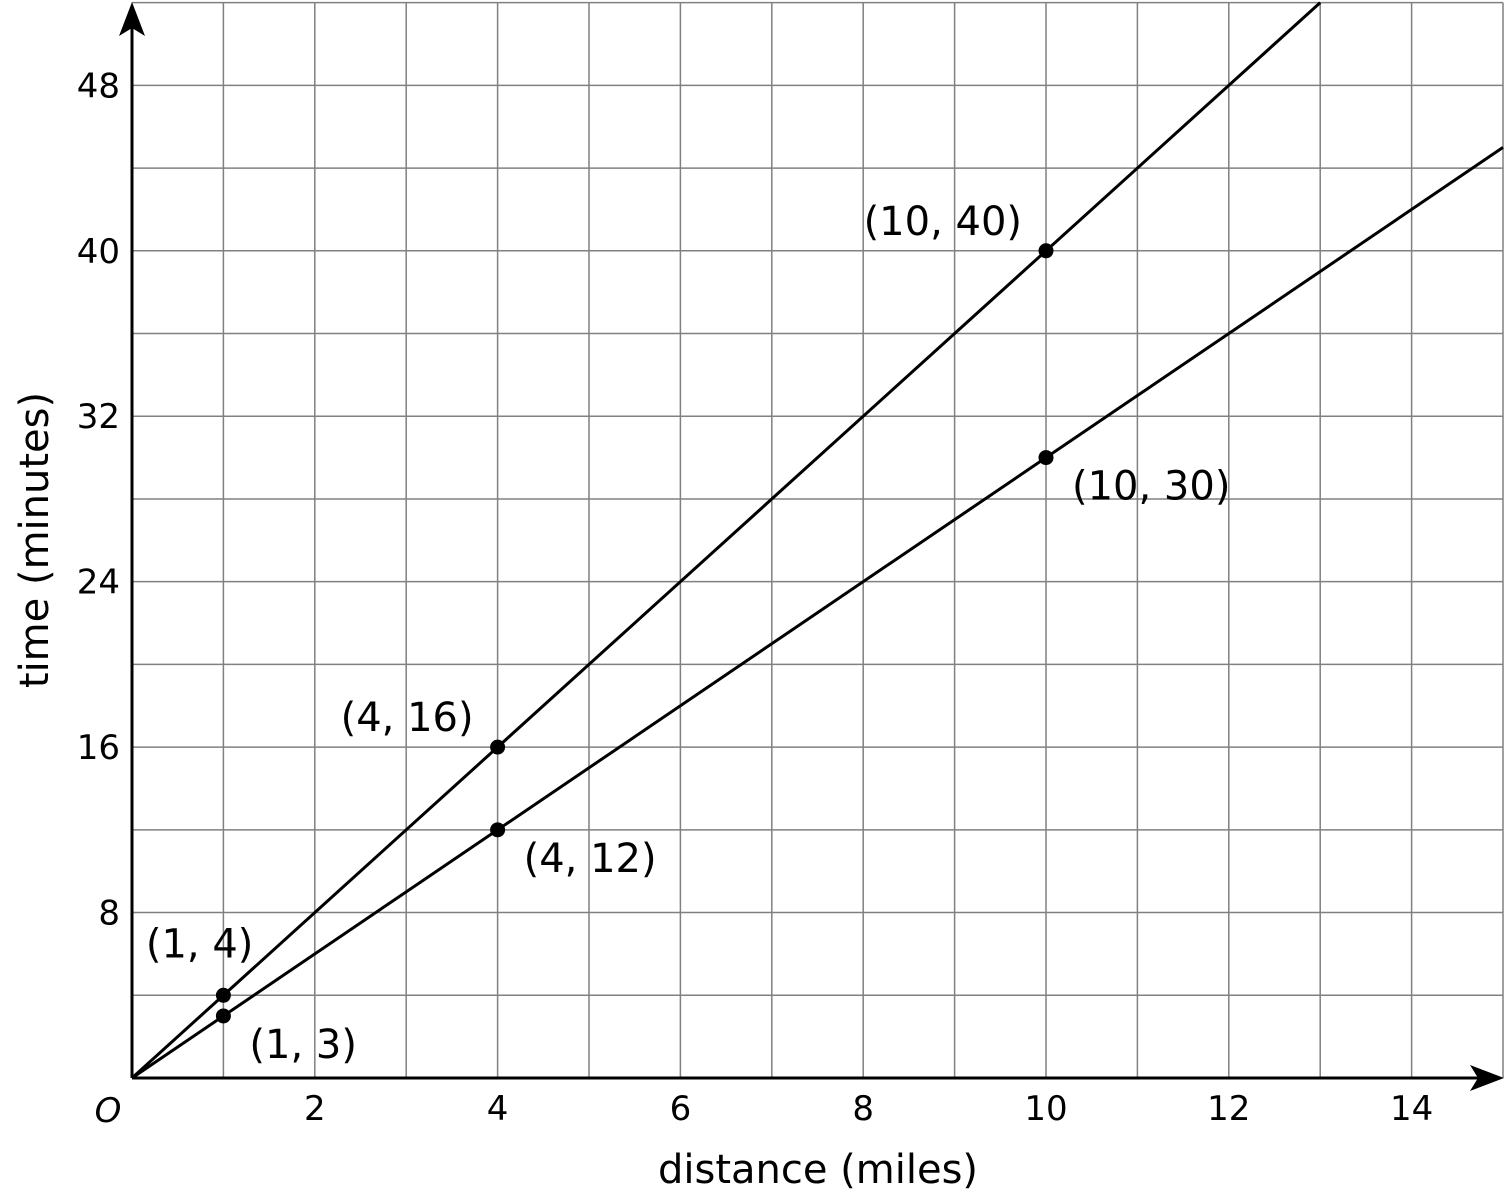  Describe the element at coordinates (1487, 1078) in the screenshot. I see `x-axis-arrow` at that location.